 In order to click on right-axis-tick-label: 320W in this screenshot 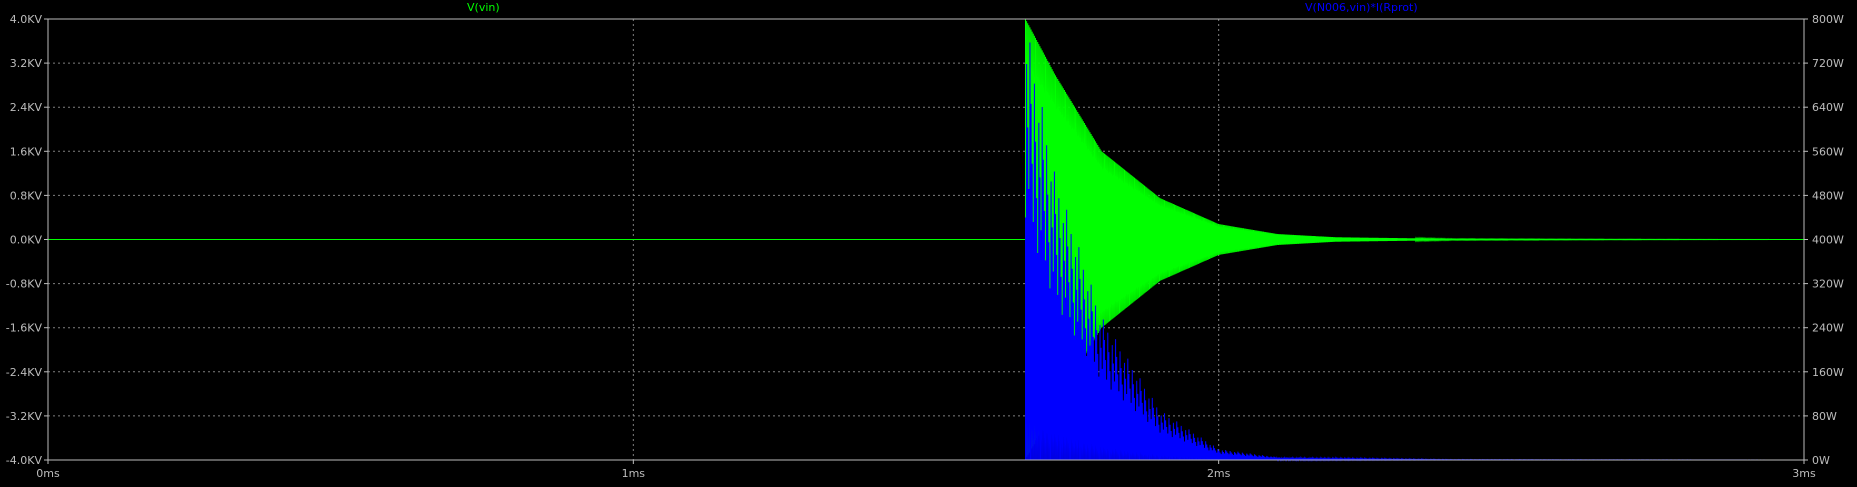, I will do `click(1828, 284)`.